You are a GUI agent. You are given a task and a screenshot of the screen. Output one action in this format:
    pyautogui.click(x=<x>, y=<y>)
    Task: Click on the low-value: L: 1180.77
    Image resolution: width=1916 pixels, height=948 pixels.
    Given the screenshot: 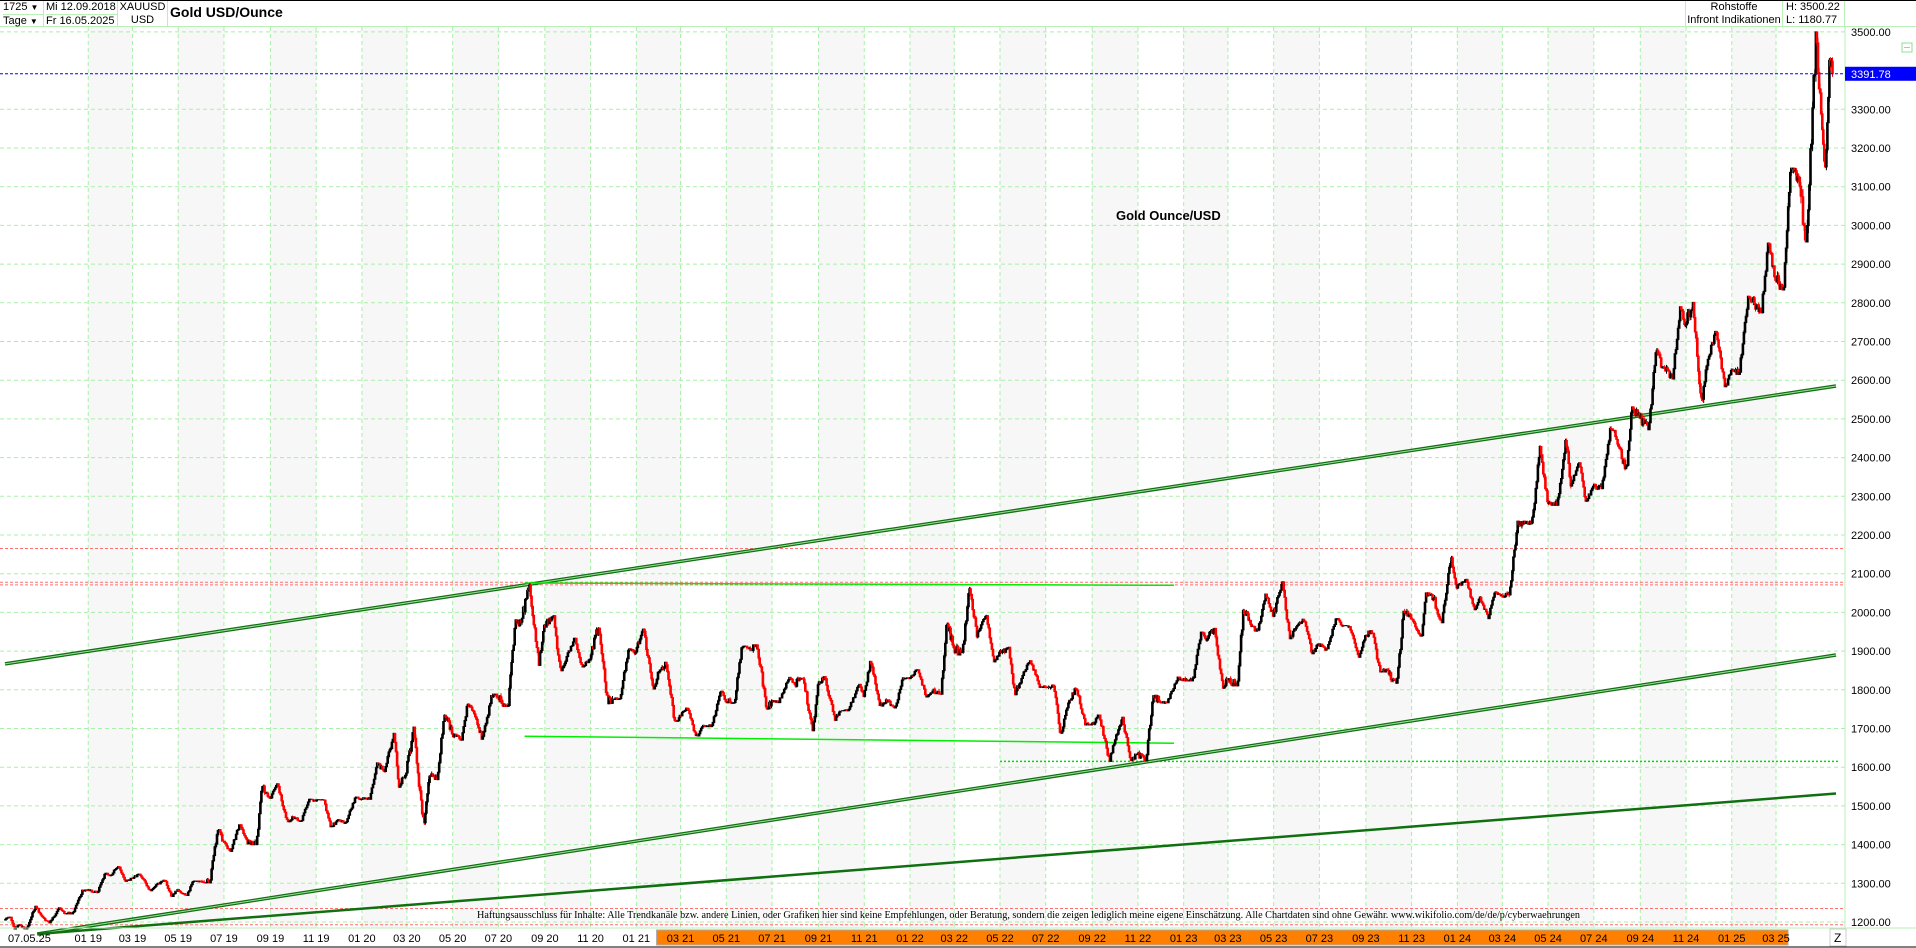 What is the action you would take?
    pyautogui.click(x=1812, y=20)
    